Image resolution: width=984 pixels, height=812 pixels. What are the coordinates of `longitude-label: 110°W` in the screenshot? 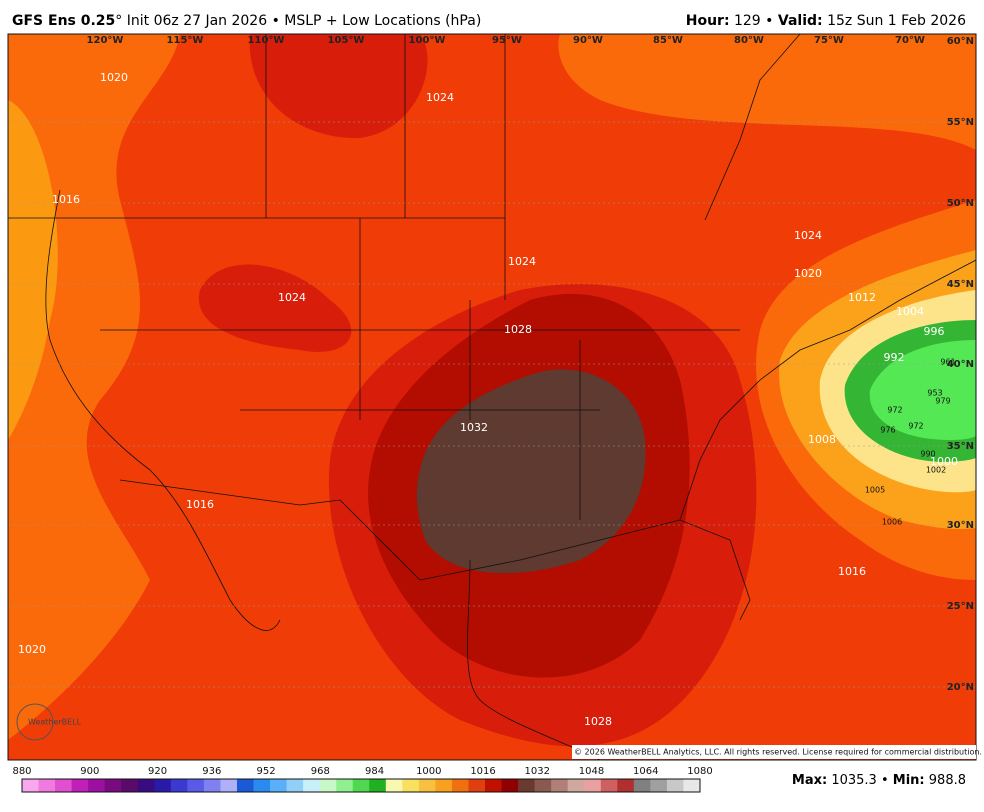 It's located at (266, 40).